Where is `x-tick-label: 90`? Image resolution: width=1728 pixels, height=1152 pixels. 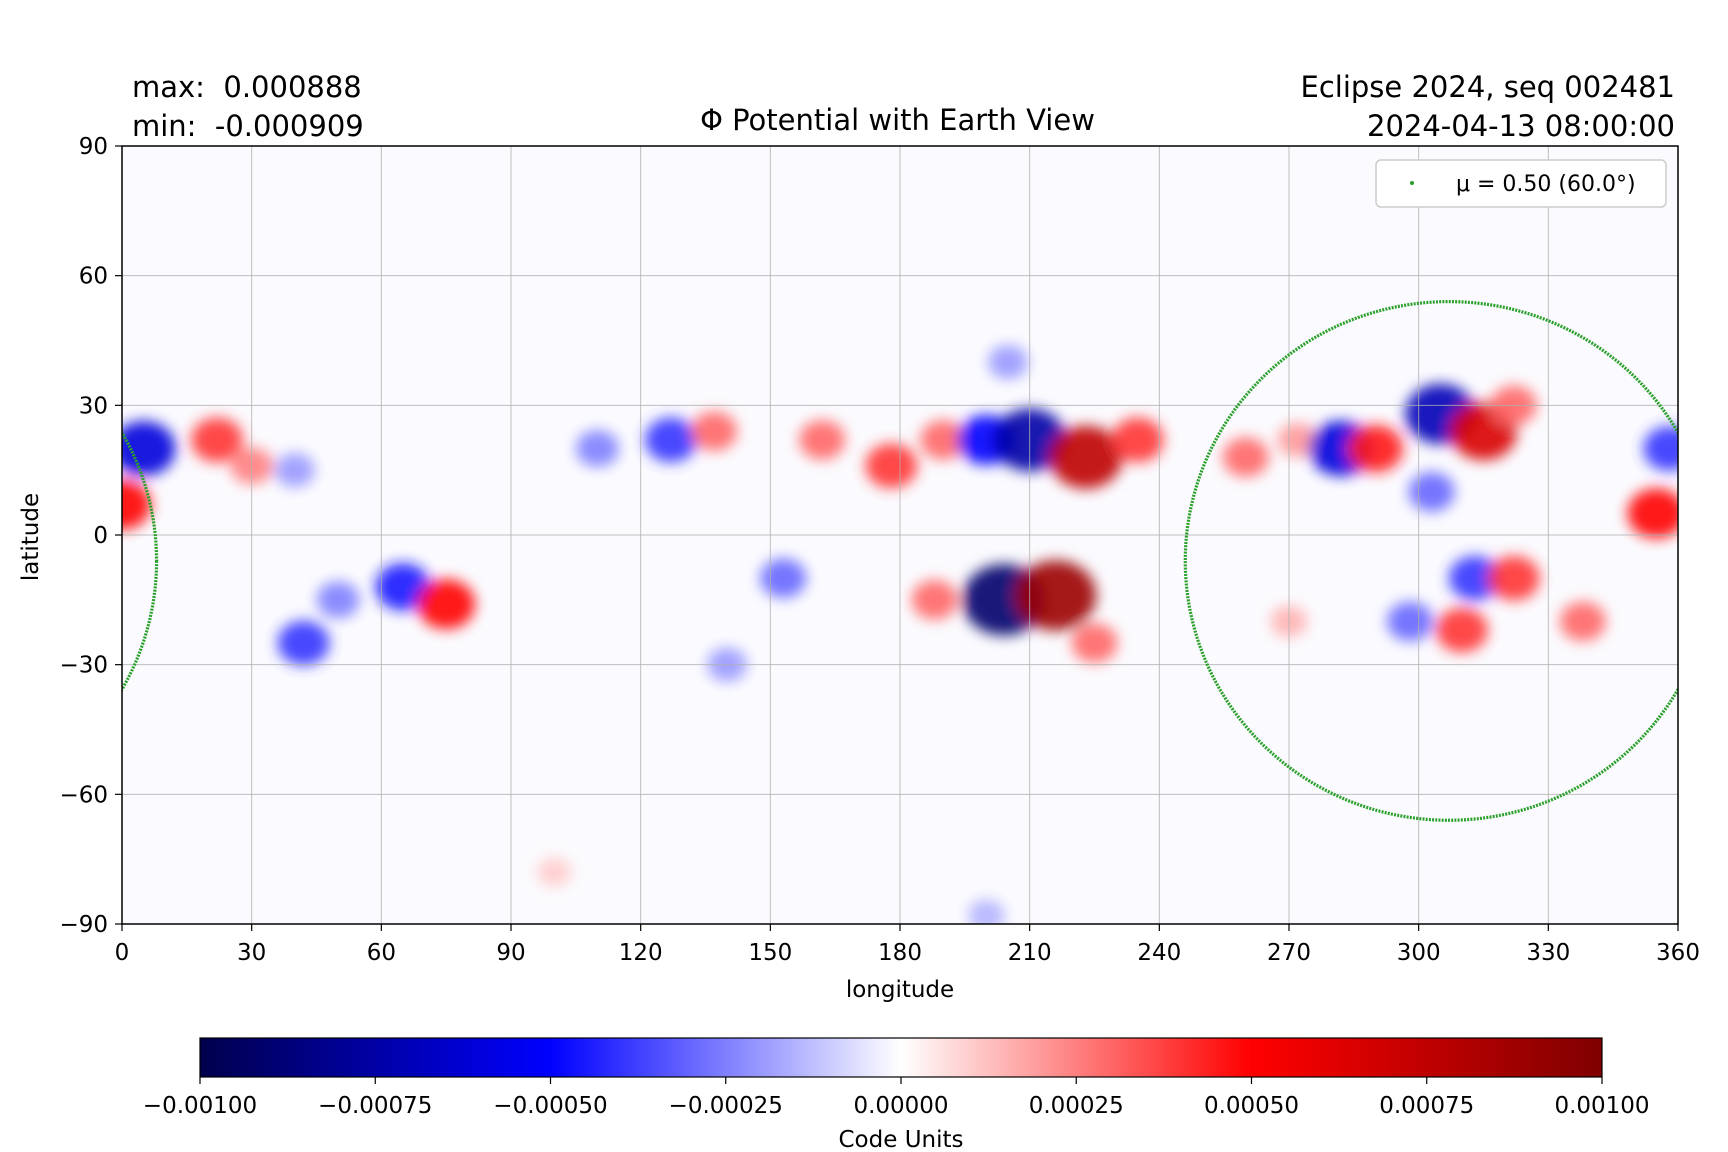 x-tick-label: 90 is located at coordinates (510, 953).